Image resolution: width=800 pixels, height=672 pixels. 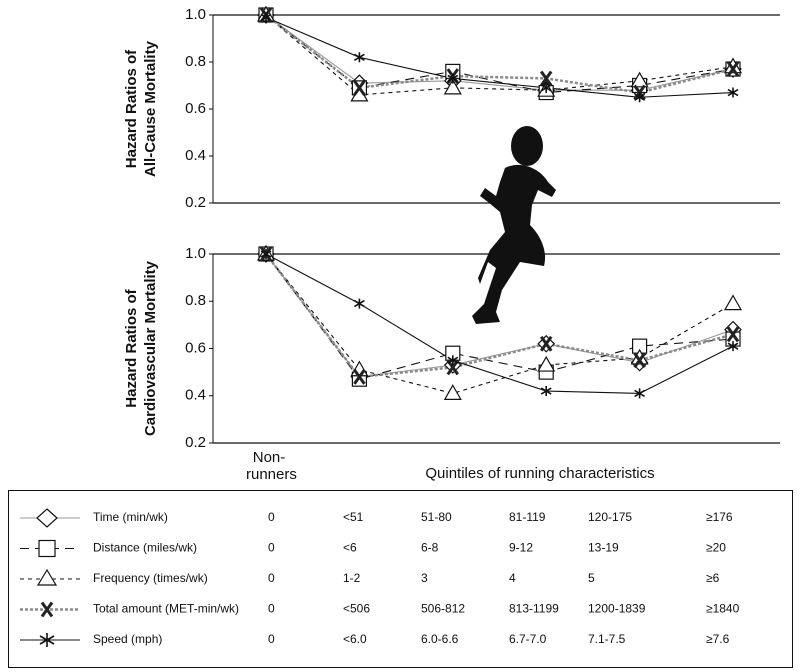 What do you see at coordinates (534, 609) in the screenshot?
I see `legend-value: 813-1199` at bounding box center [534, 609].